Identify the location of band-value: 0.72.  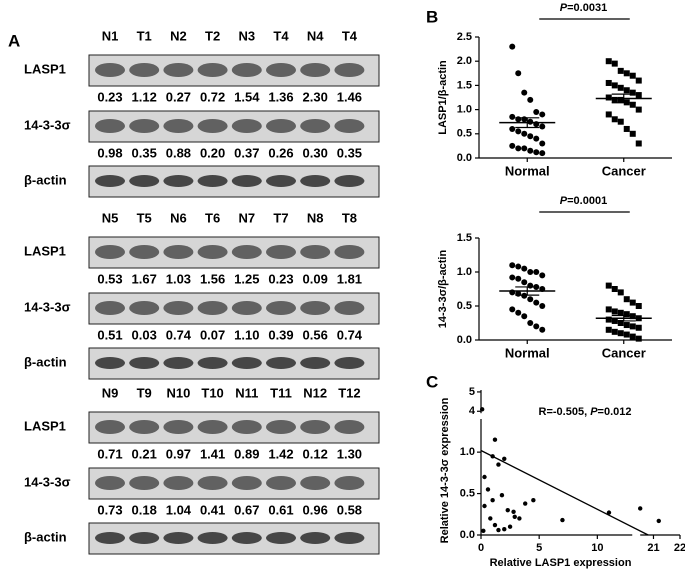
(212, 96).